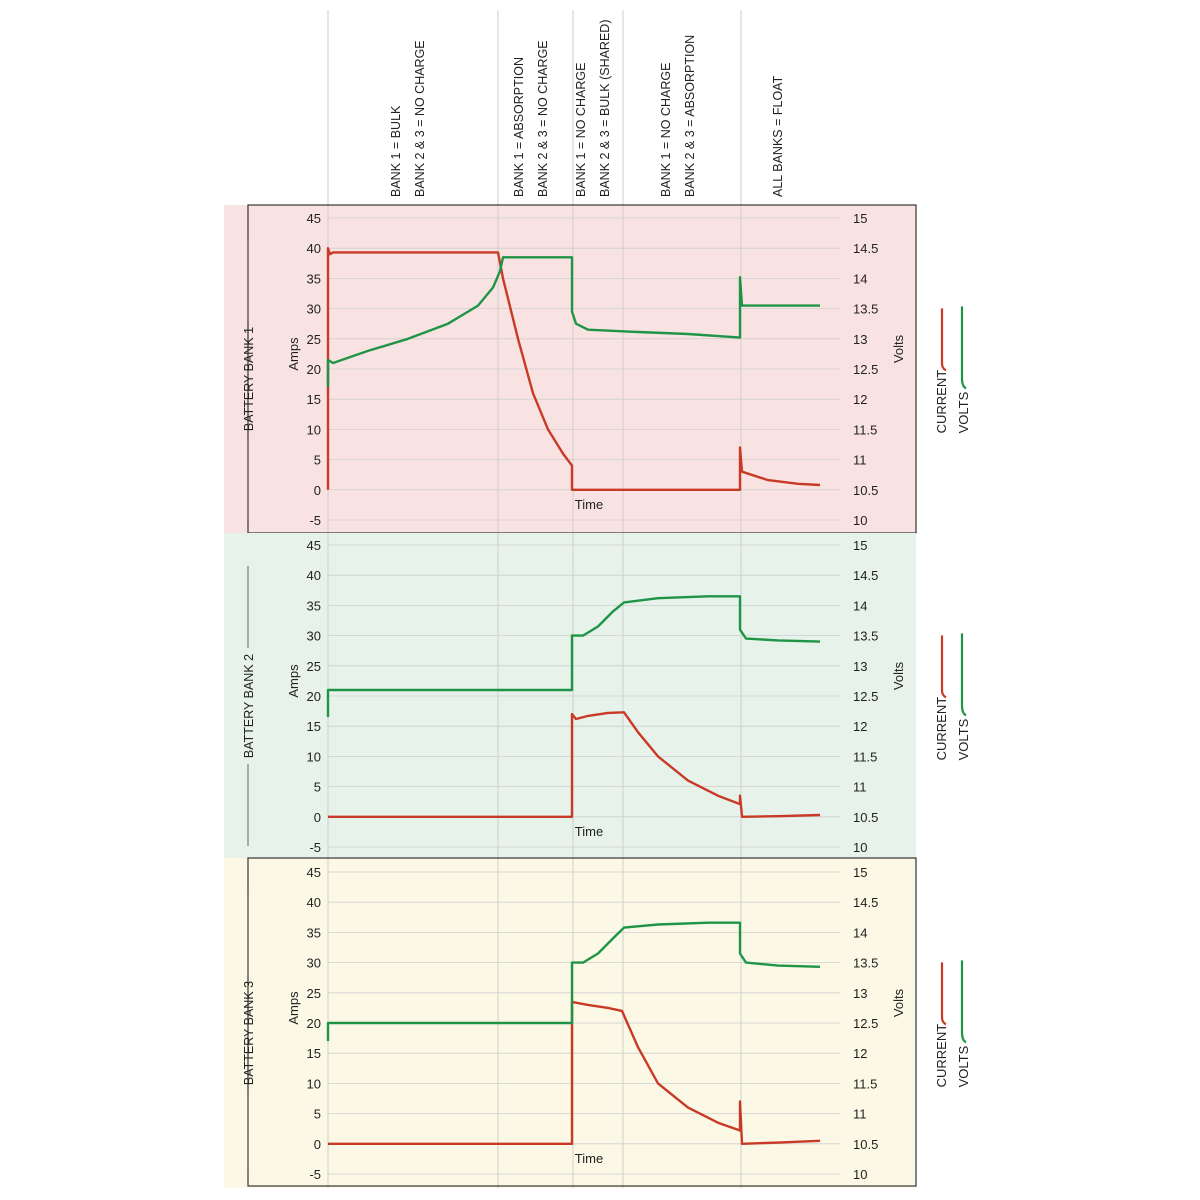 The height and width of the screenshot is (1200, 1200). Describe the element at coordinates (396, 151) in the screenshot. I see `phase-label: BANK 1 = BULK` at that location.